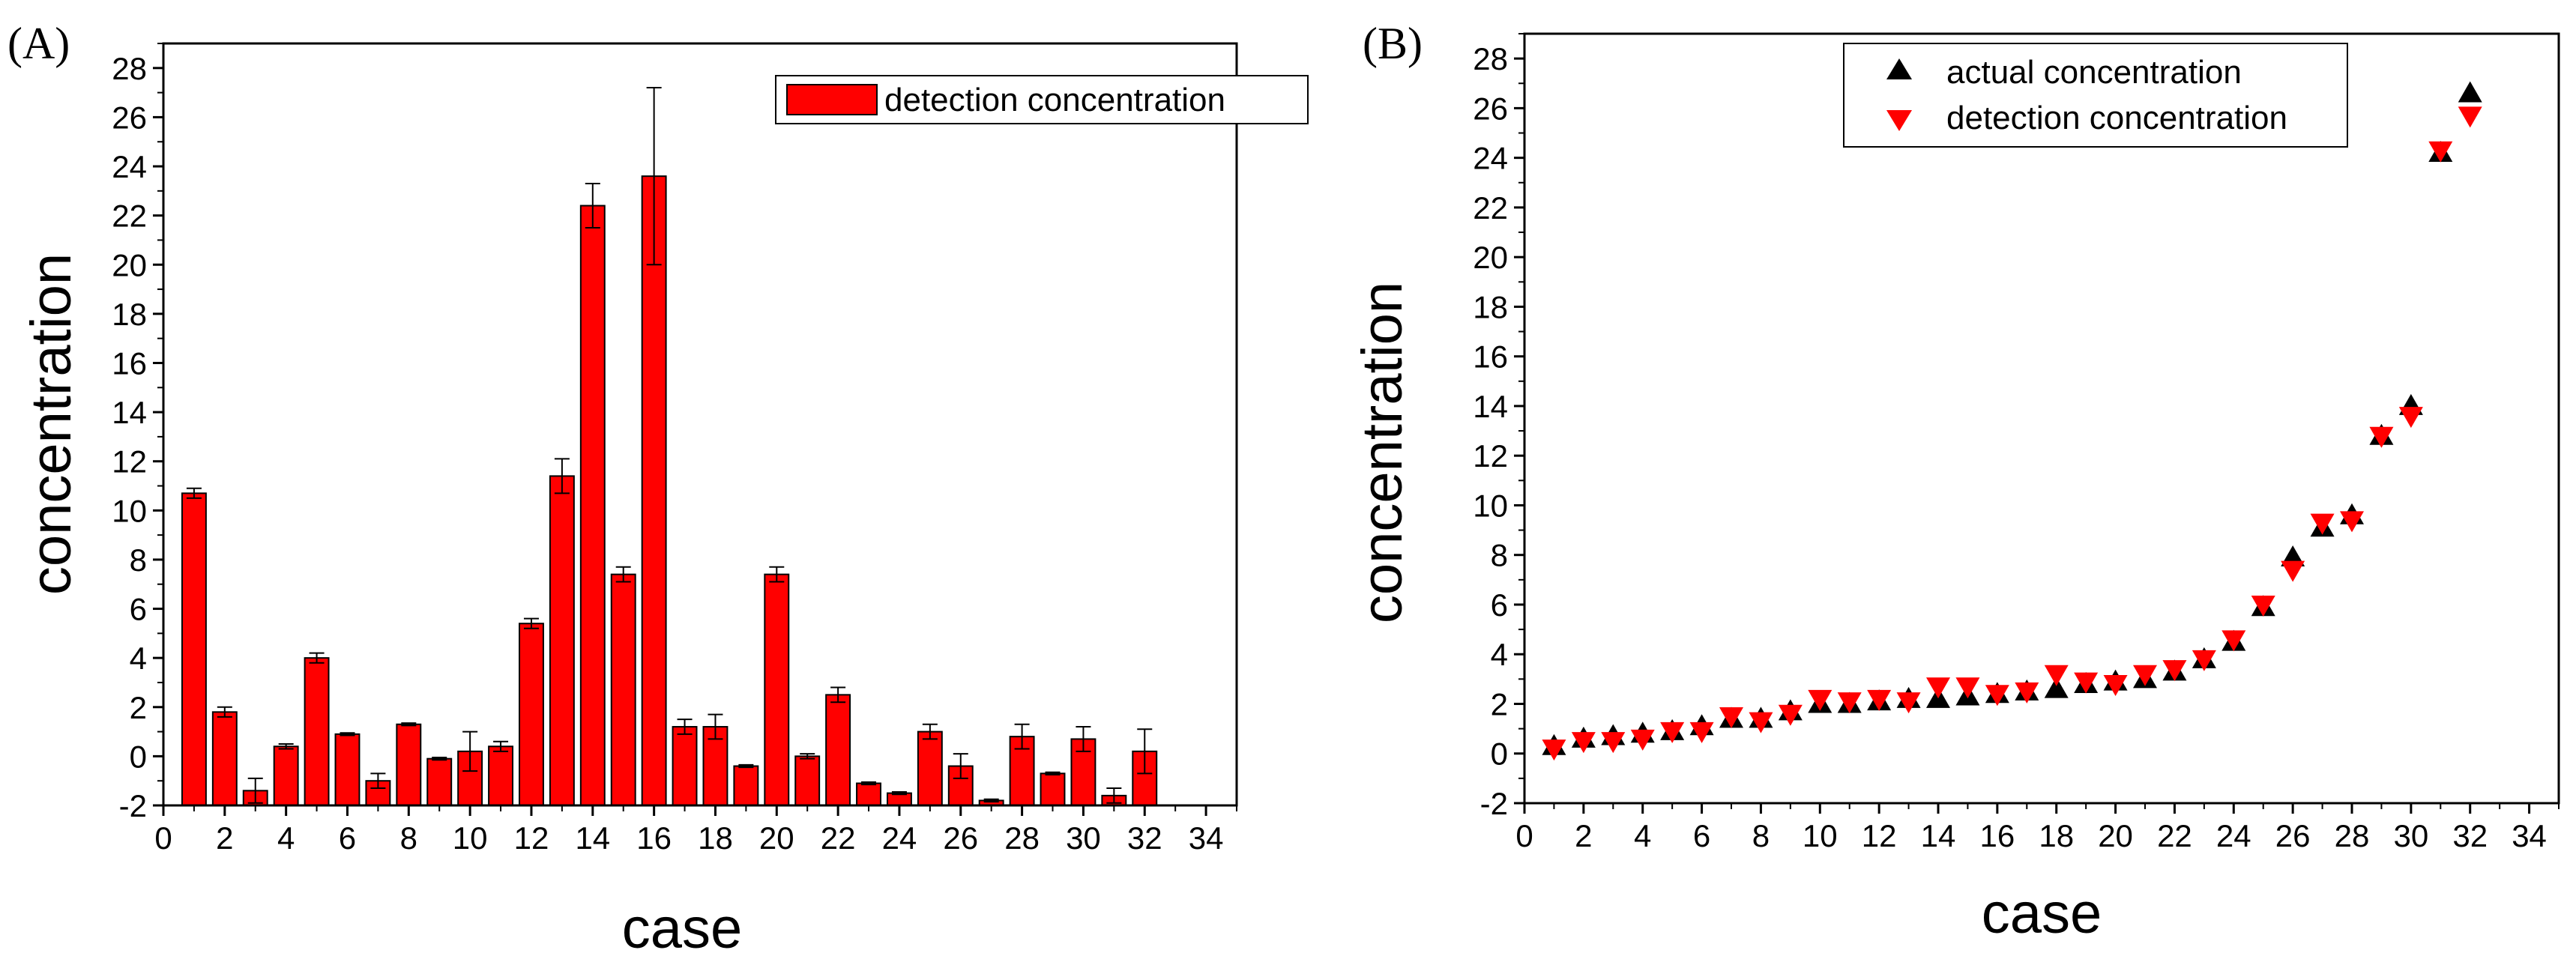 The image size is (2576, 965). What do you see at coordinates (1899, 120) in the screenshot?
I see `legend-marker-detection` at bounding box center [1899, 120].